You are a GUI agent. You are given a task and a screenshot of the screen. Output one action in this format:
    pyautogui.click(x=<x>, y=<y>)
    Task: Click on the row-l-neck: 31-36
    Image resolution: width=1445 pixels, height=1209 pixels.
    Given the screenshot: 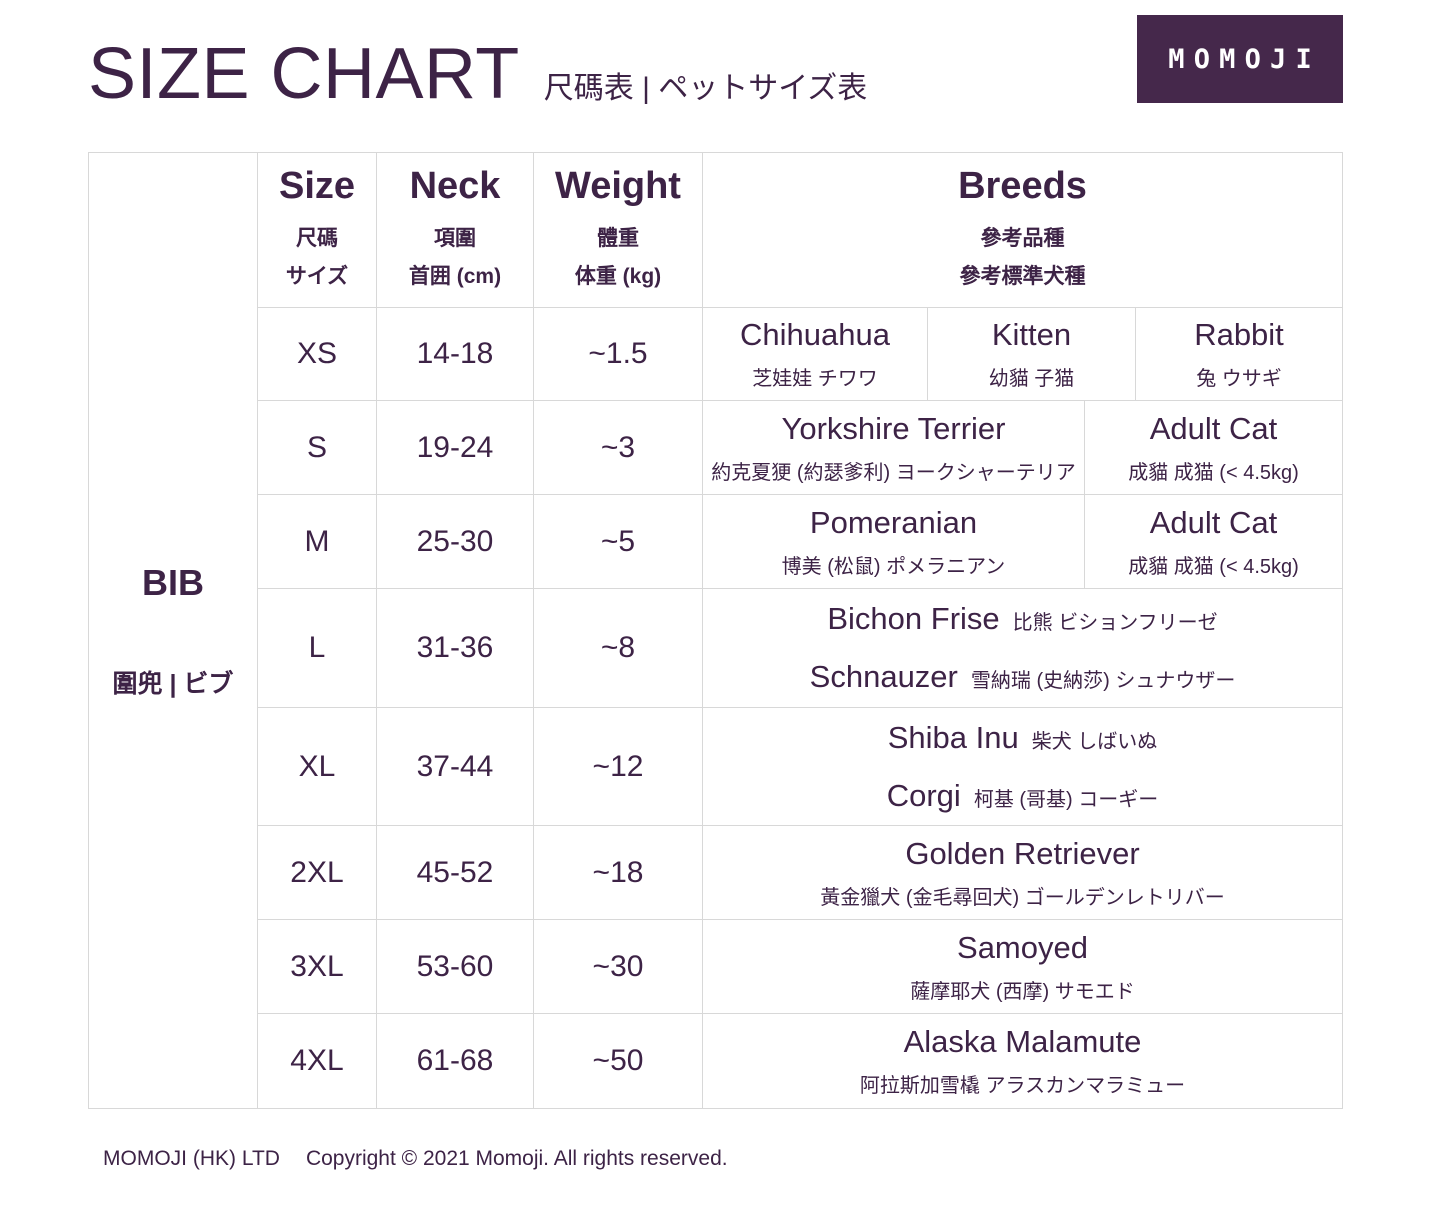 What is the action you would take?
    pyautogui.click(x=455, y=648)
    